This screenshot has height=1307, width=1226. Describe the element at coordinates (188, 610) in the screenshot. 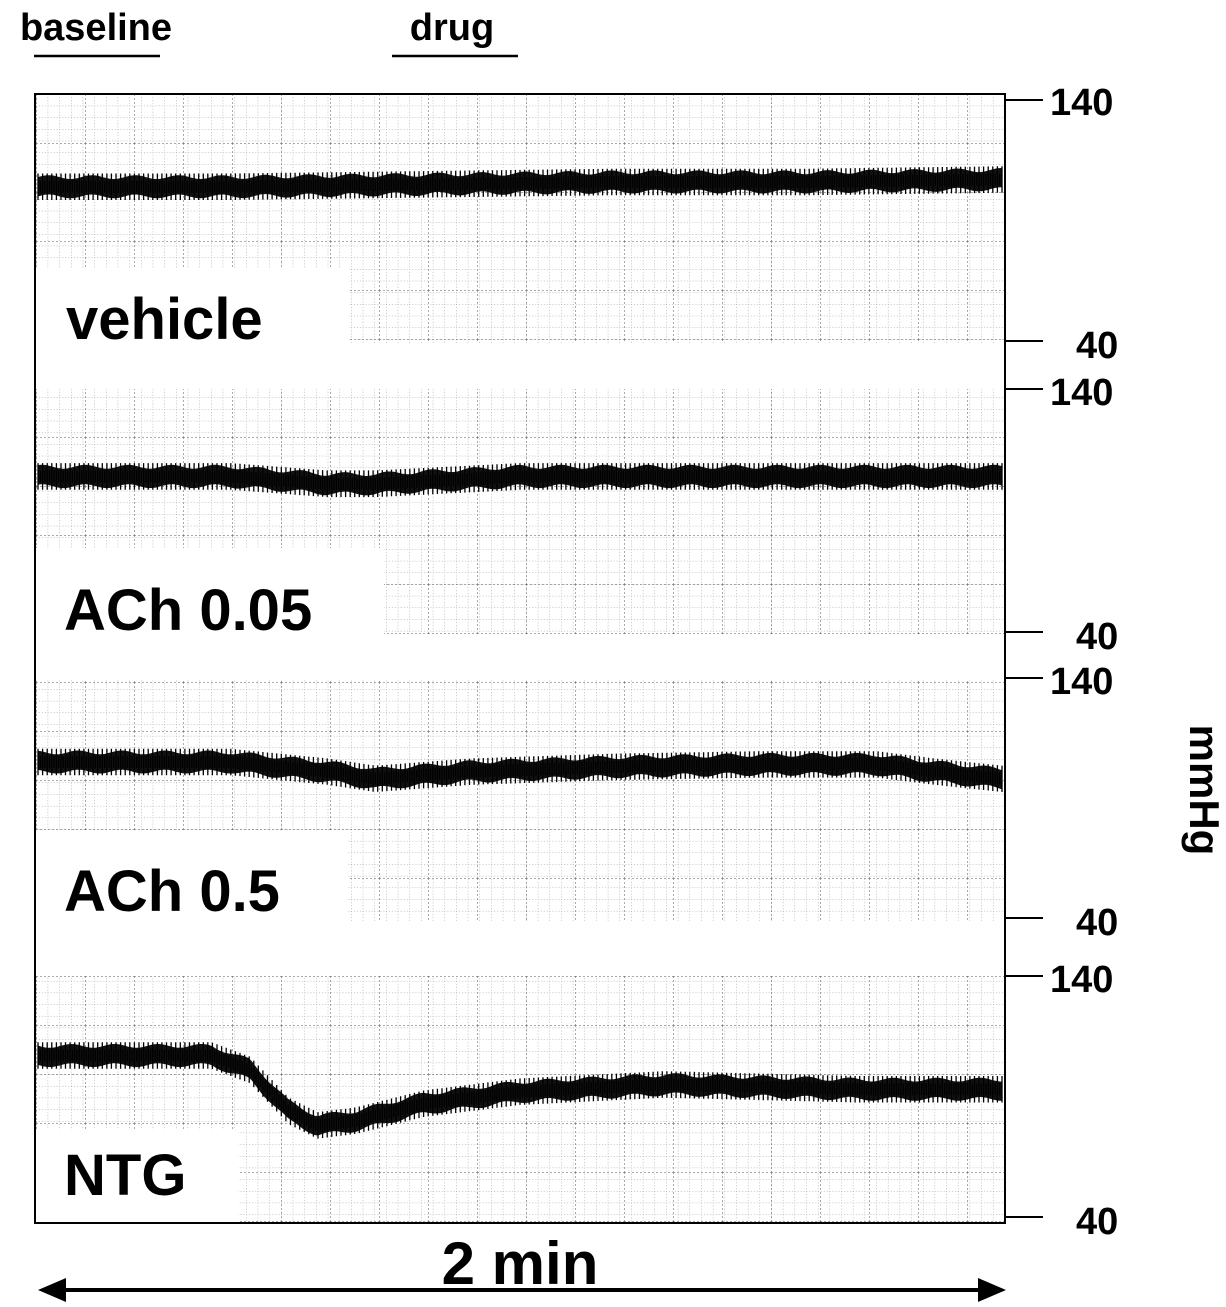

I see `panel-label-ach-0-05: ACh 0.05` at that location.